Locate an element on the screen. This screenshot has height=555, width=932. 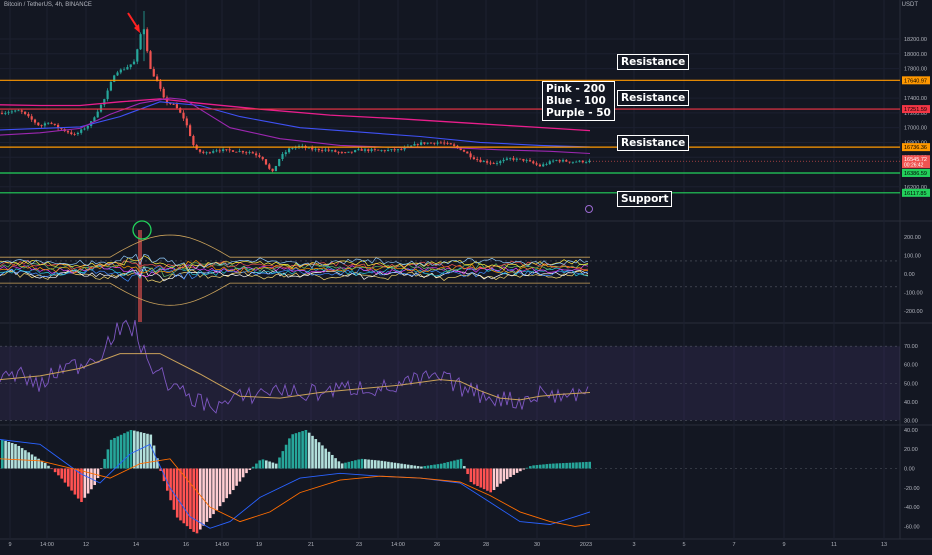
legend-line-blue: Blue - 100 is located at coordinates (576, 101).